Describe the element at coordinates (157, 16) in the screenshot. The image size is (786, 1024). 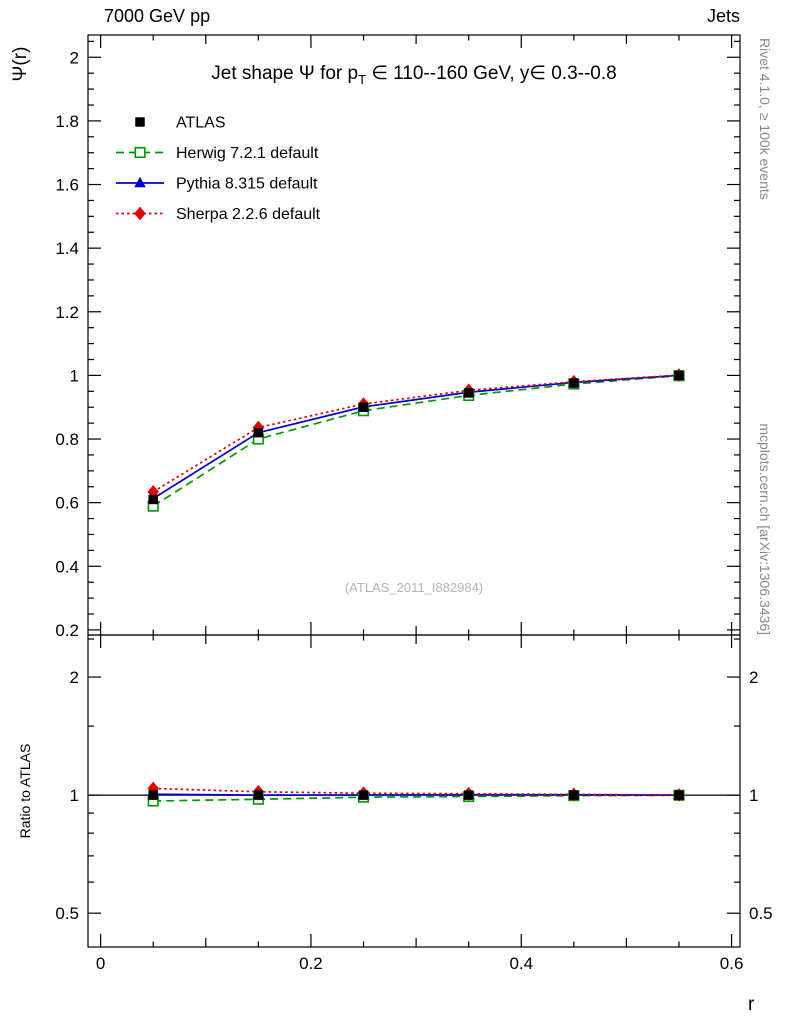
I see `beam-energy-label: 7000 GeV pp` at that location.